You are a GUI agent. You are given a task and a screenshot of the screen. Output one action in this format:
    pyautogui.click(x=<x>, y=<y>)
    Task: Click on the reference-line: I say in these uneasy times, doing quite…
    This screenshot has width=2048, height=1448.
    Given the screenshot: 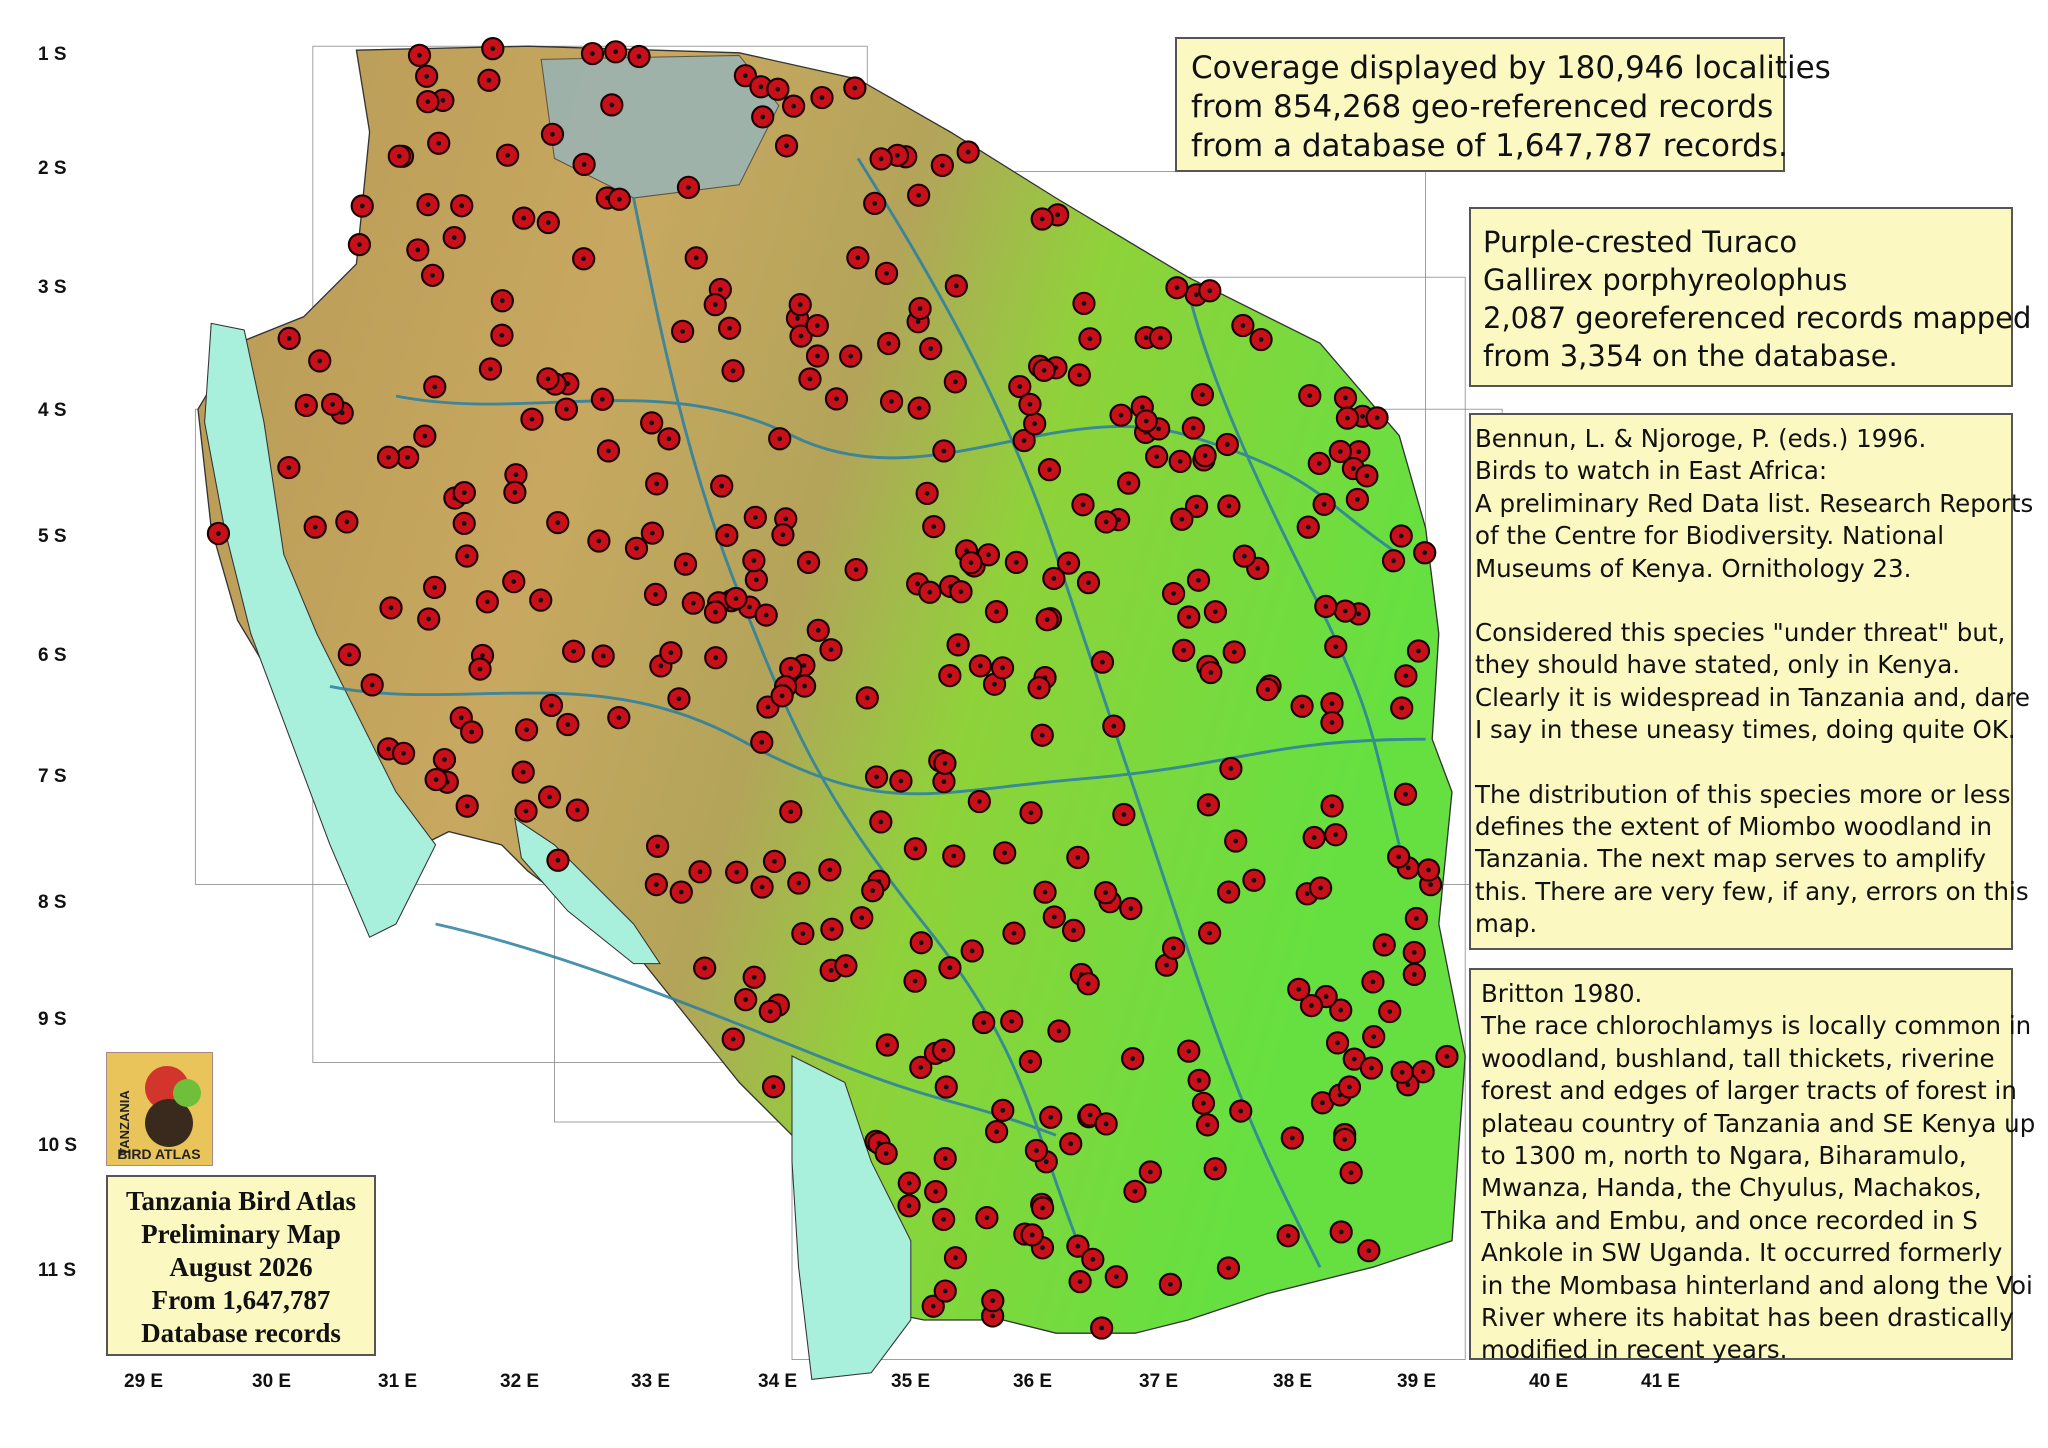 What is the action you would take?
    pyautogui.click(x=1745, y=730)
    